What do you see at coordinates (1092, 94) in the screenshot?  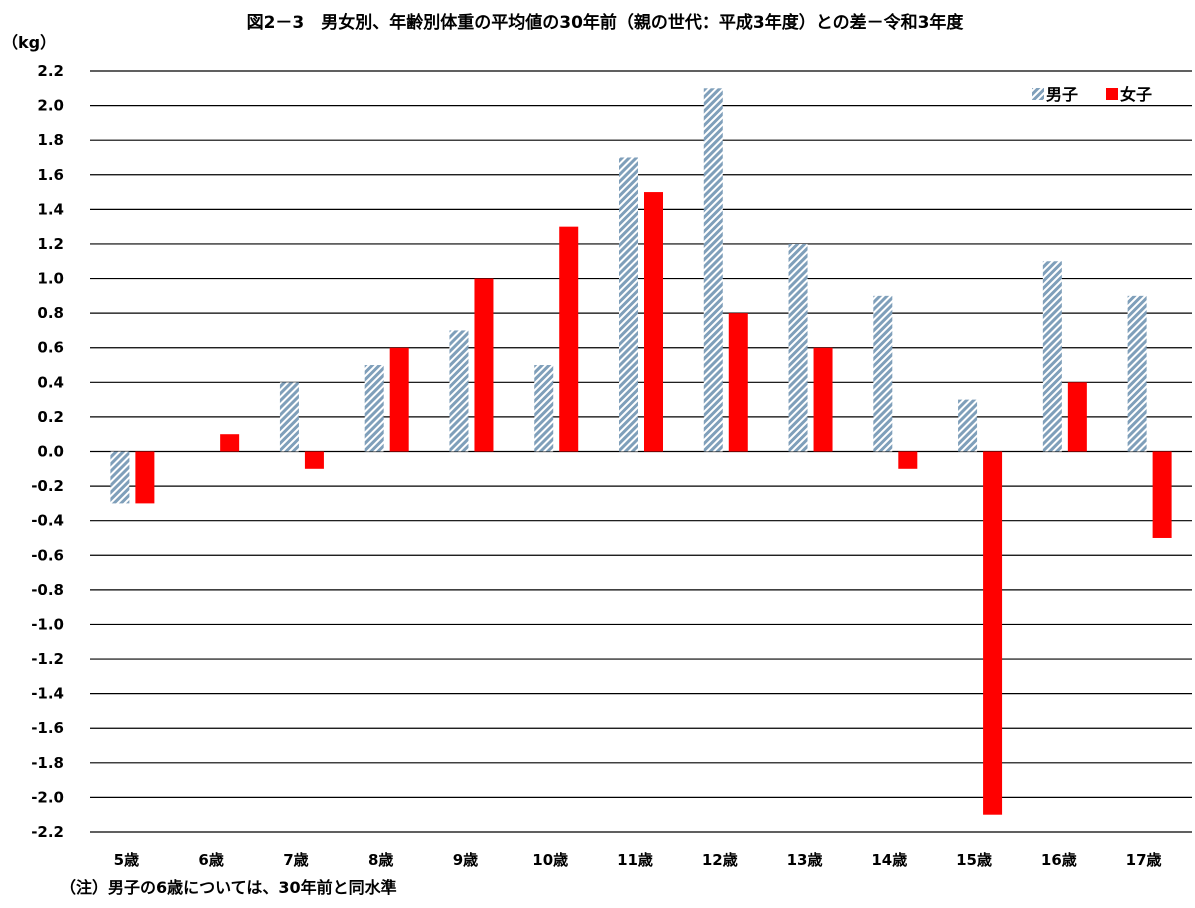 I see `legend: 男子 女子` at bounding box center [1092, 94].